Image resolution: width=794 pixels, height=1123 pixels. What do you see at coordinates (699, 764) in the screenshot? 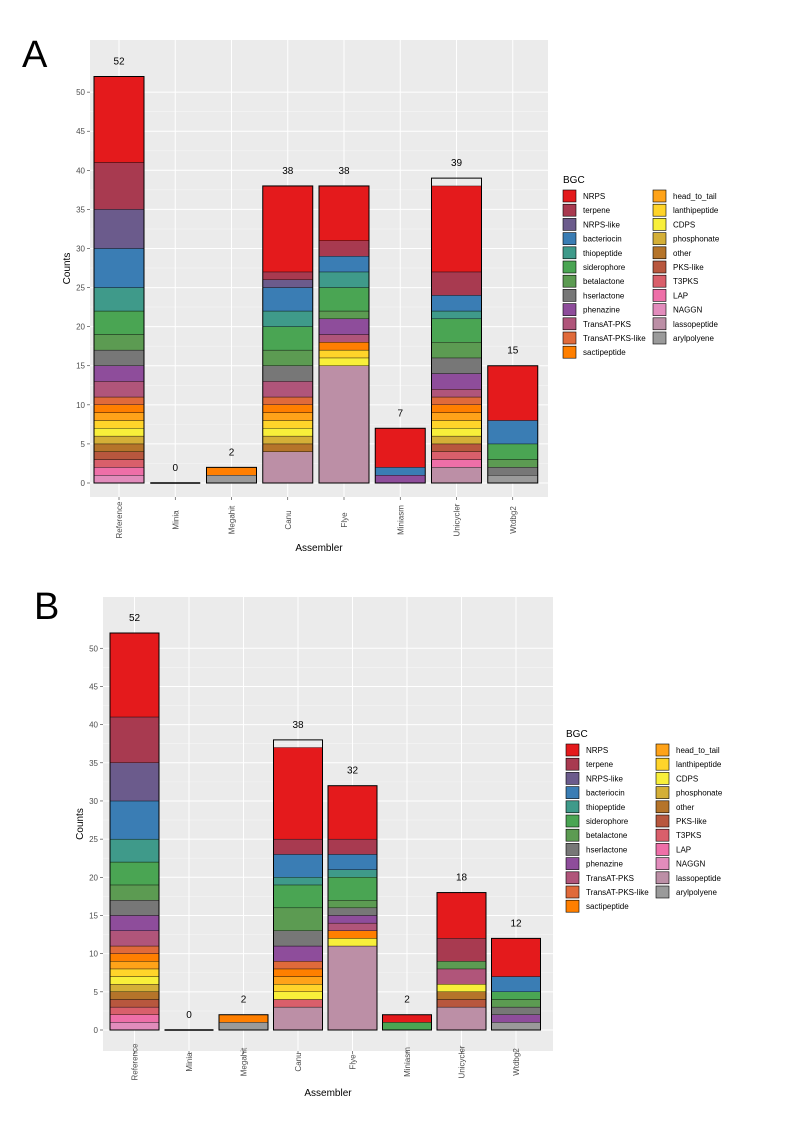
I see `chart-b-legend-label: lanthipeptide` at bounding box center [699, 764].